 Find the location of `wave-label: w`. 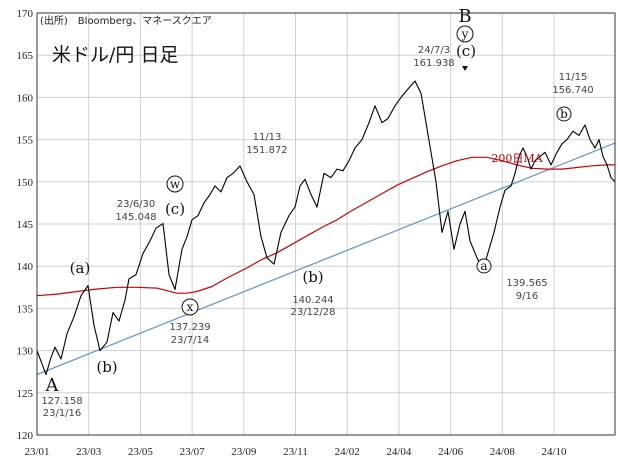

wave-label: w is located at coordinates (175, 184).